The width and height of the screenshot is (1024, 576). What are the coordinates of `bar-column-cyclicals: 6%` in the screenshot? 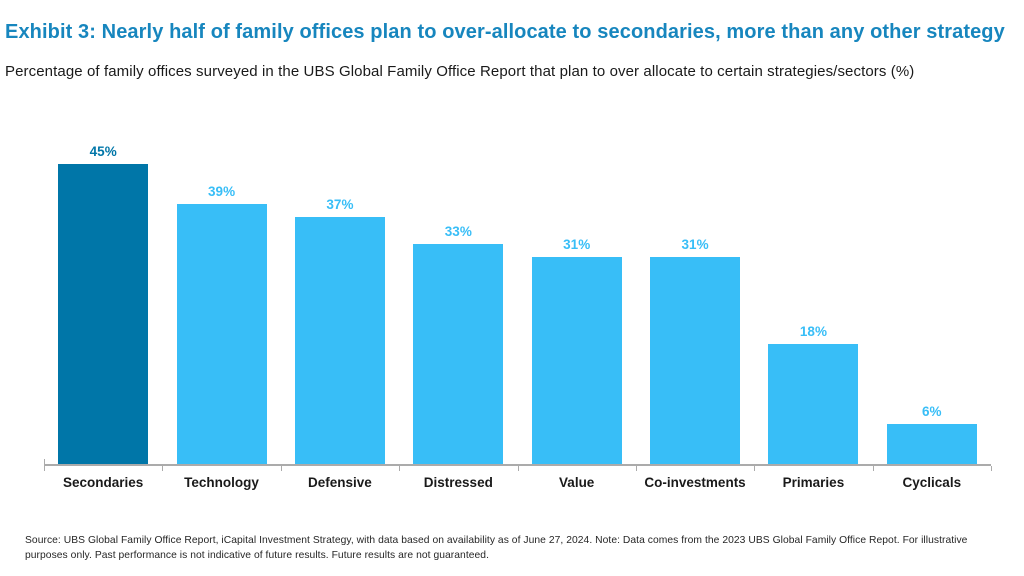 It's located at (932, 297).